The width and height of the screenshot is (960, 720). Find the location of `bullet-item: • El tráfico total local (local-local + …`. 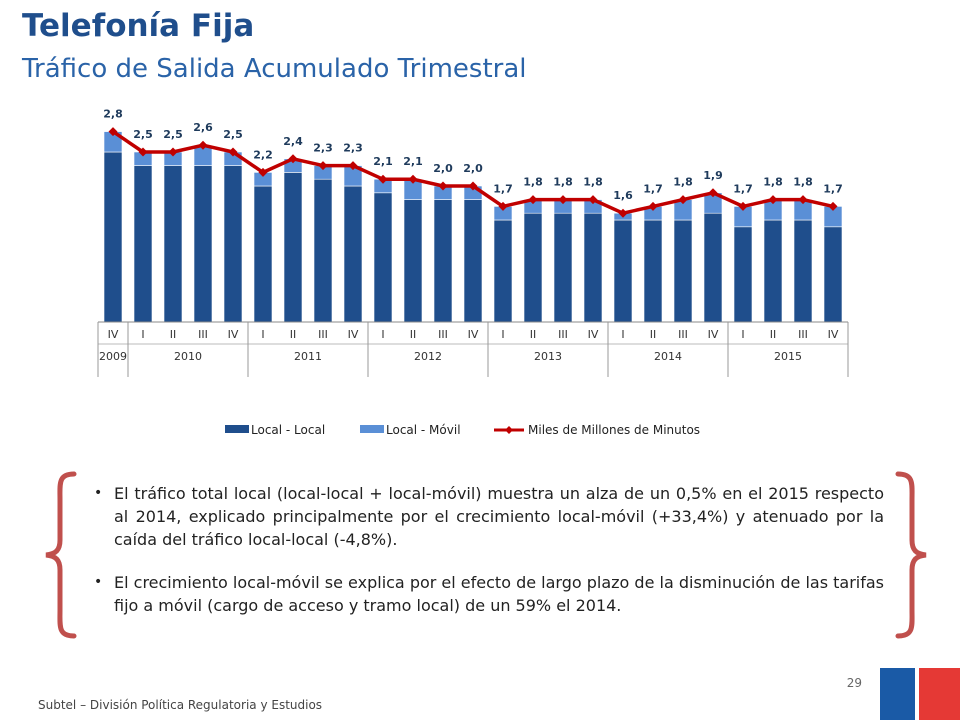

bullet-item: • El tráfico total local (local-local + … is located at coordinates (488, 516).